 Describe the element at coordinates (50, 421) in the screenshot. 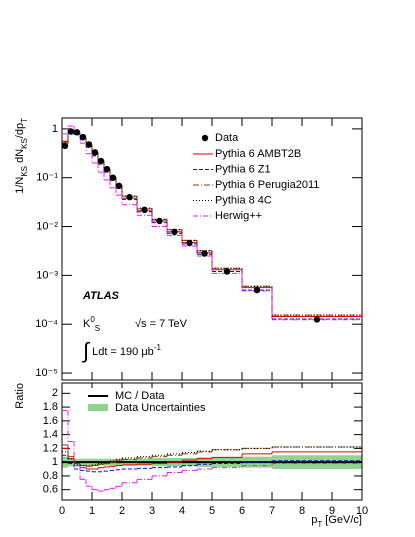

I see `y-tick-label: 1.6` at that location.